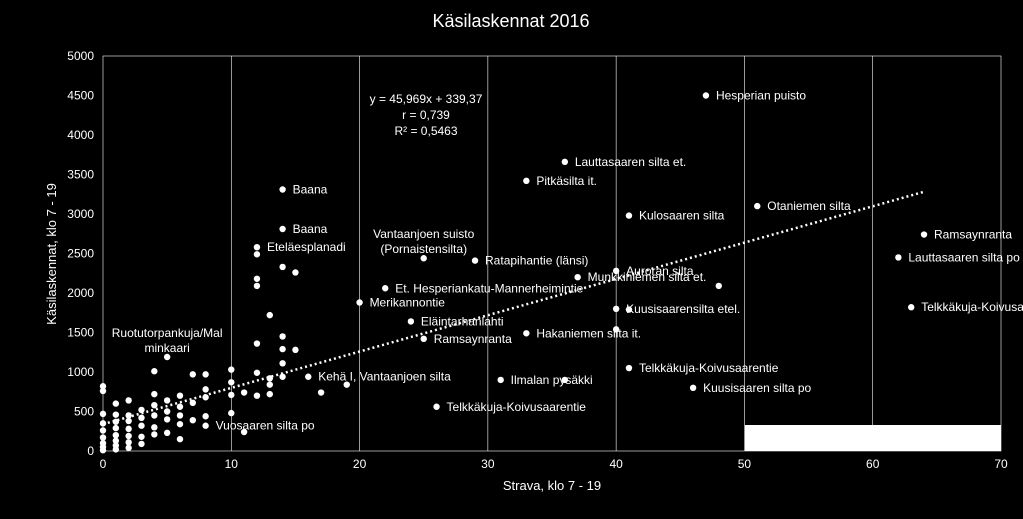  Describe the element at coordinates (84, 412) in the screenshot. I see `y-tick-label: 500` at that location.